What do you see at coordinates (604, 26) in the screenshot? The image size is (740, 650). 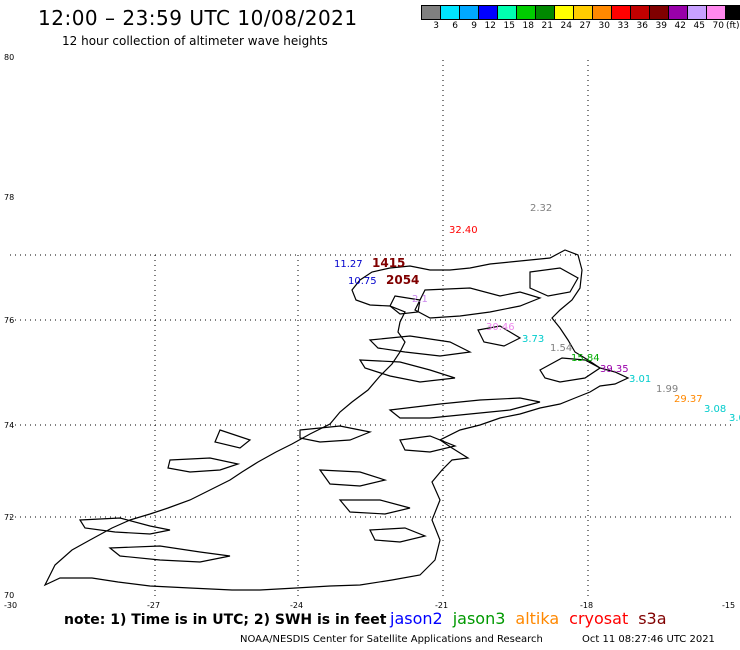 I see `colorbar-label: 30` at bounding box center [604, 26].